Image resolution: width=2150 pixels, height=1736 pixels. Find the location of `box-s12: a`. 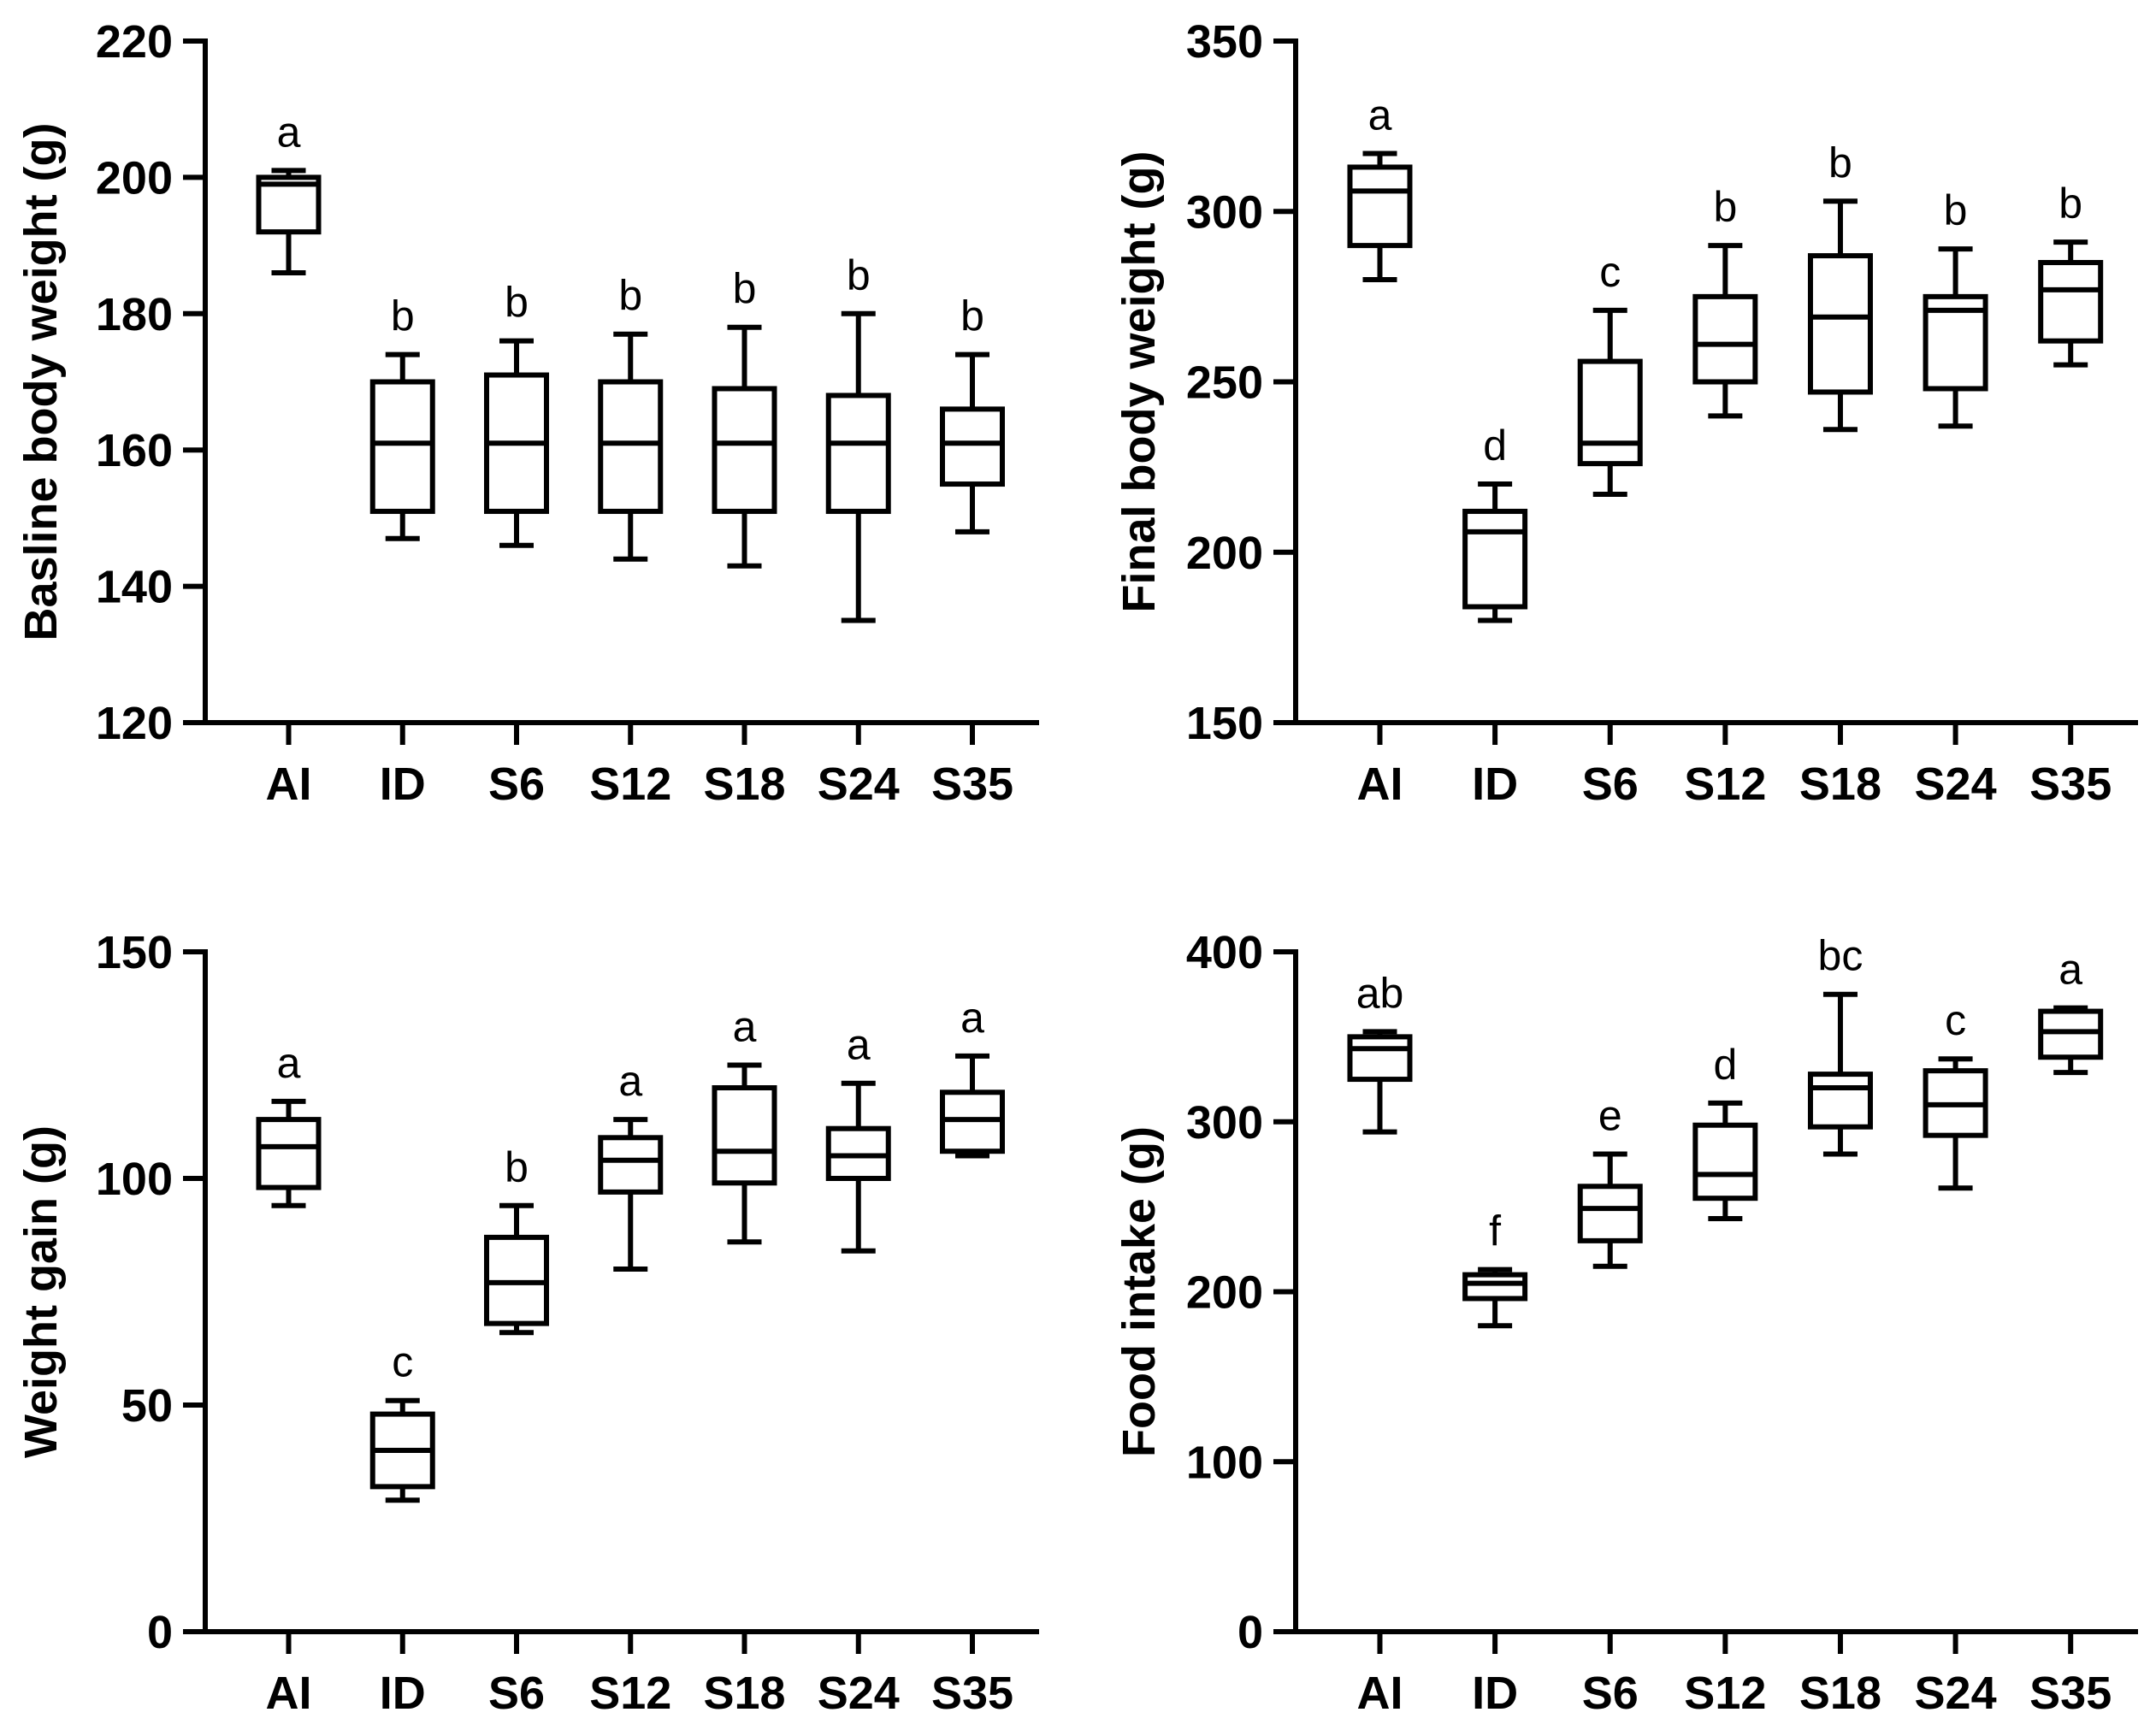

box-s12: a is located at coordinates (631, 1165).